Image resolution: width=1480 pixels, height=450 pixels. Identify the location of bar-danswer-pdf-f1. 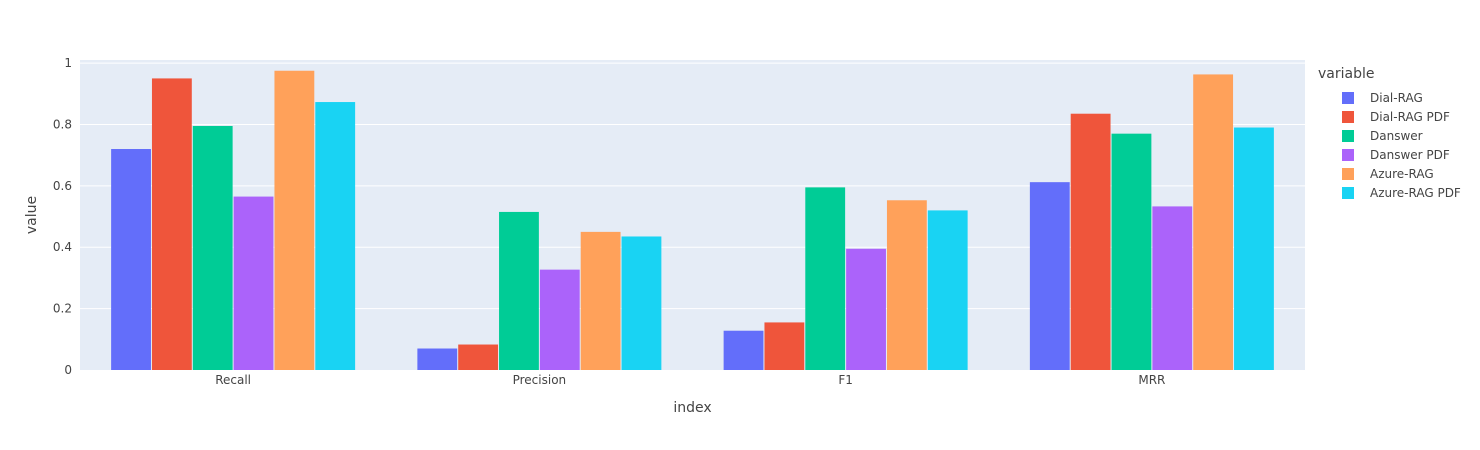
(866, 309).